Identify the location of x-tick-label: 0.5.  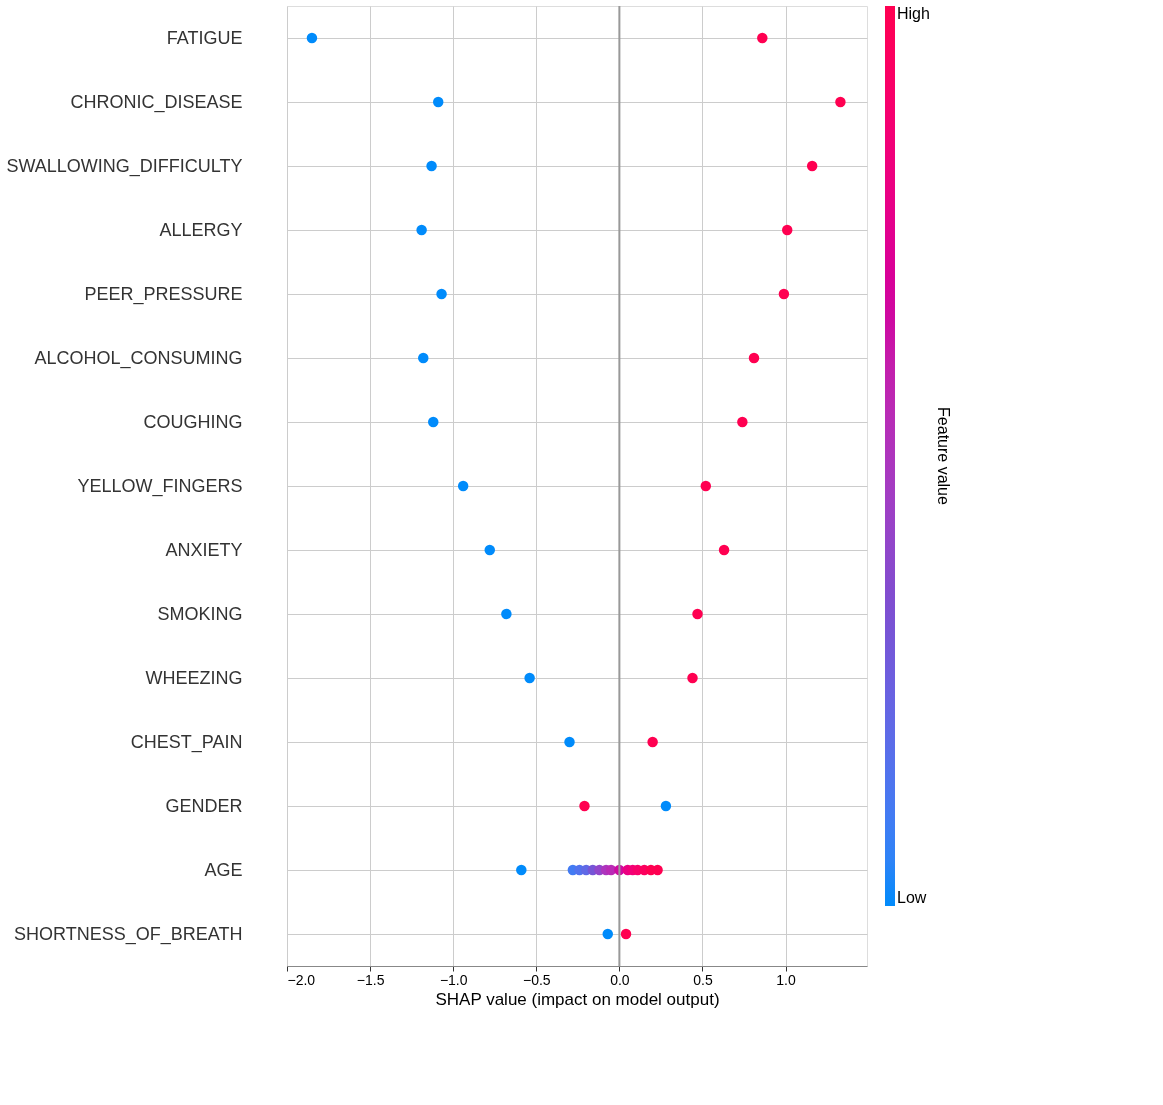
(703, 979).